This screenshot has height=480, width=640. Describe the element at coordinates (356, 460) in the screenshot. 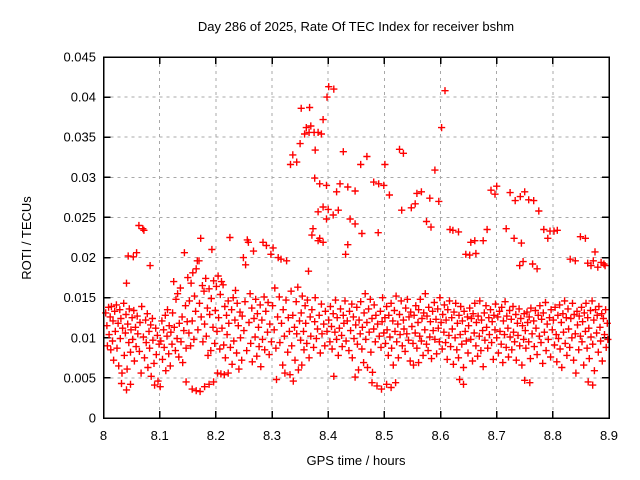

I see `x-axis-label: GPS time / hours` at that location.